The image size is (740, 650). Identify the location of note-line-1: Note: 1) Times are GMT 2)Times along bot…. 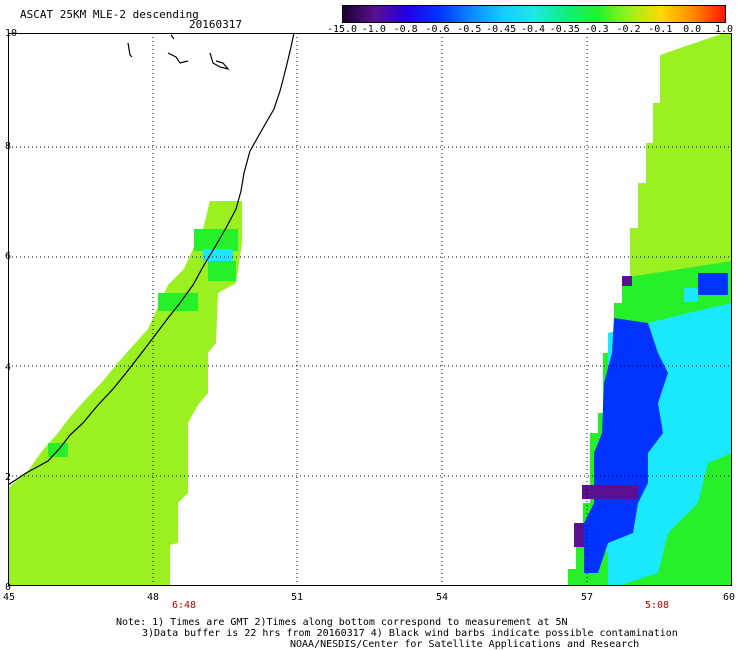
(342, 622).